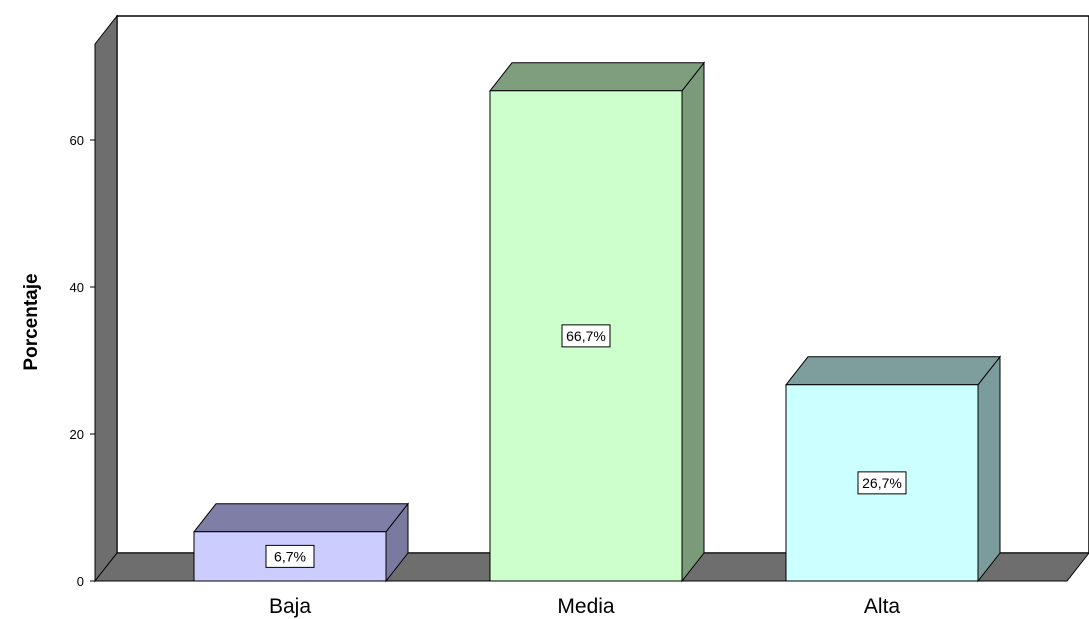 The image size is (1089, 619). What do you see at coordinates (82, 361) in the screenshot?
I see `y-axis: 0 20 40 60` at bounding box center [82, 361].